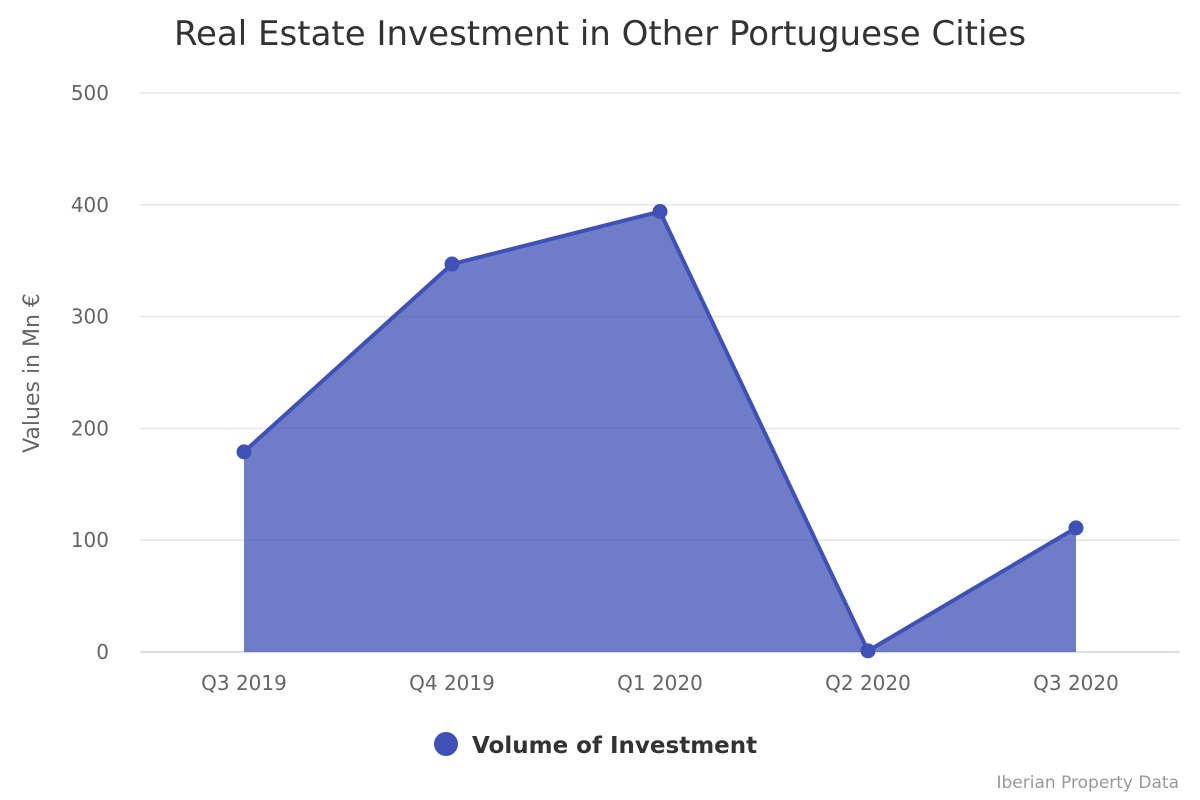  I want to click on y-tick-label: 400, so click(90, 205).